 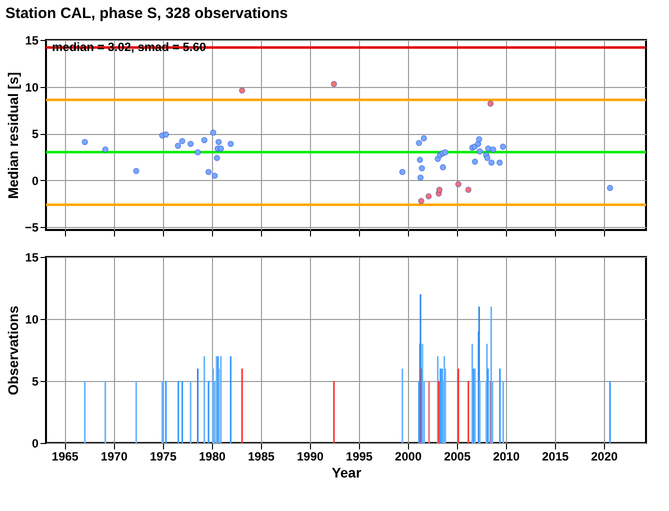 I want to click on x-tick-label: 1970, so click(x=114, y=457).